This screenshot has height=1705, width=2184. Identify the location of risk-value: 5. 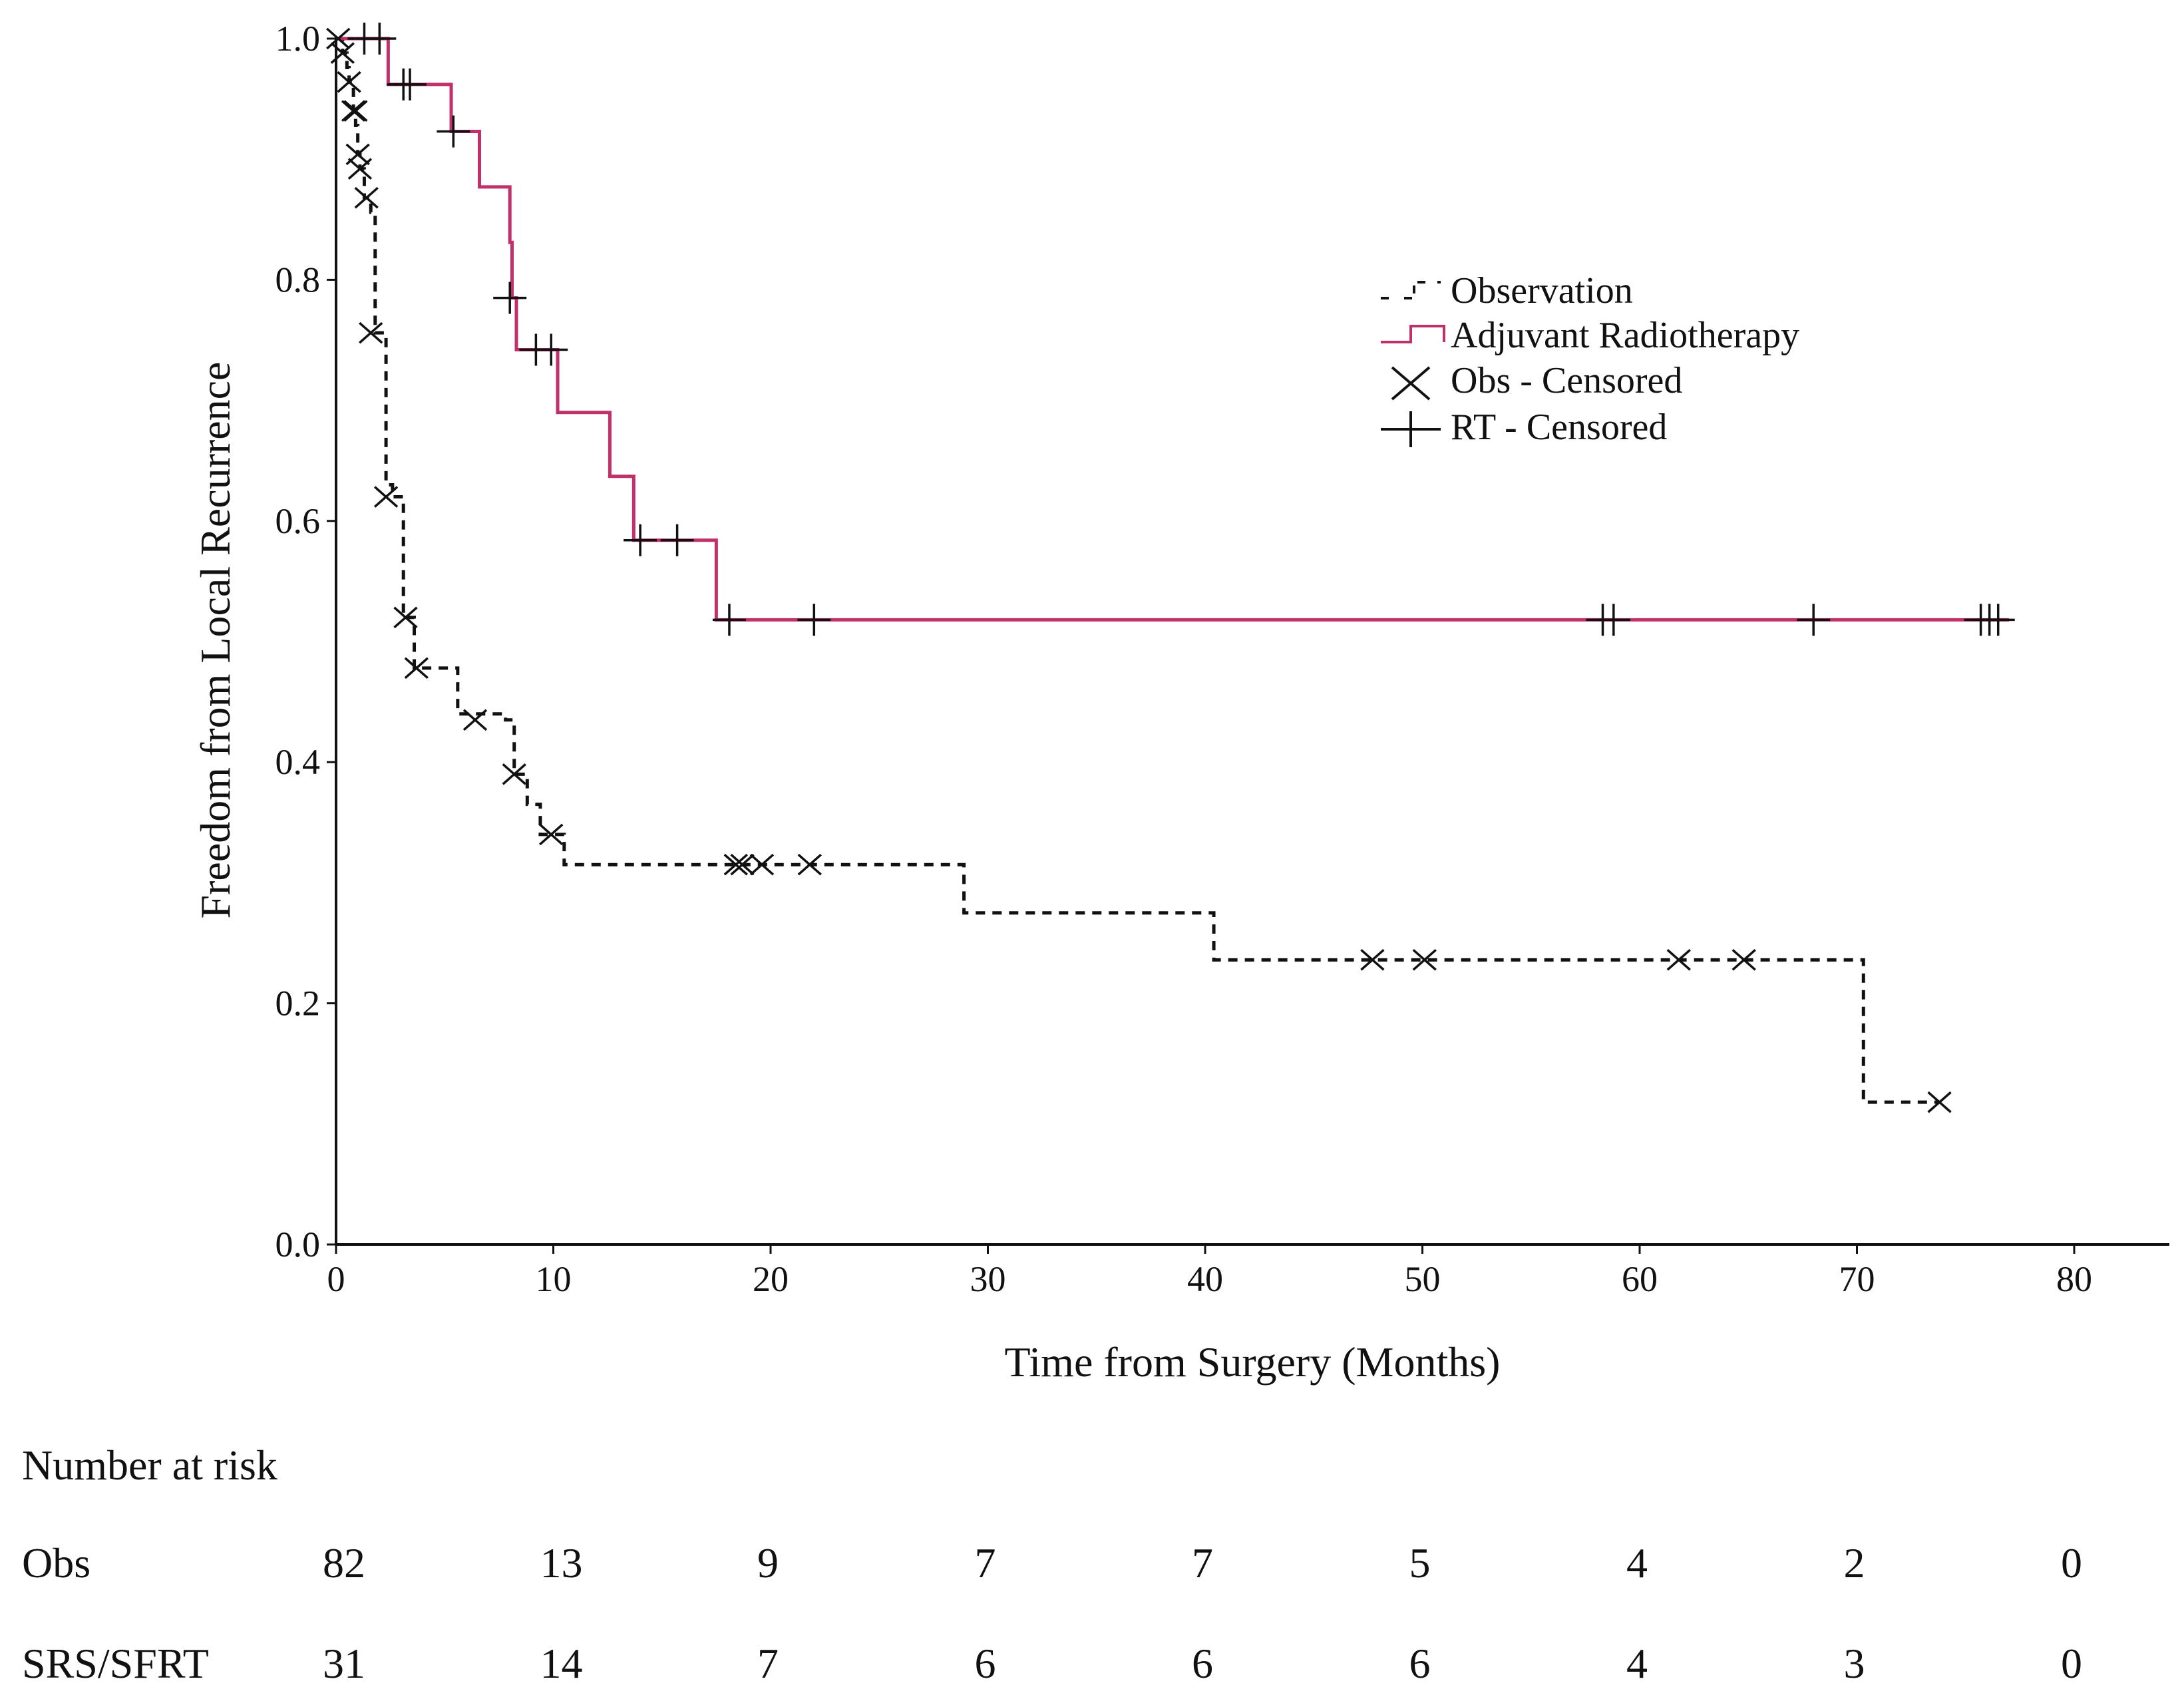
(1420, 1563).